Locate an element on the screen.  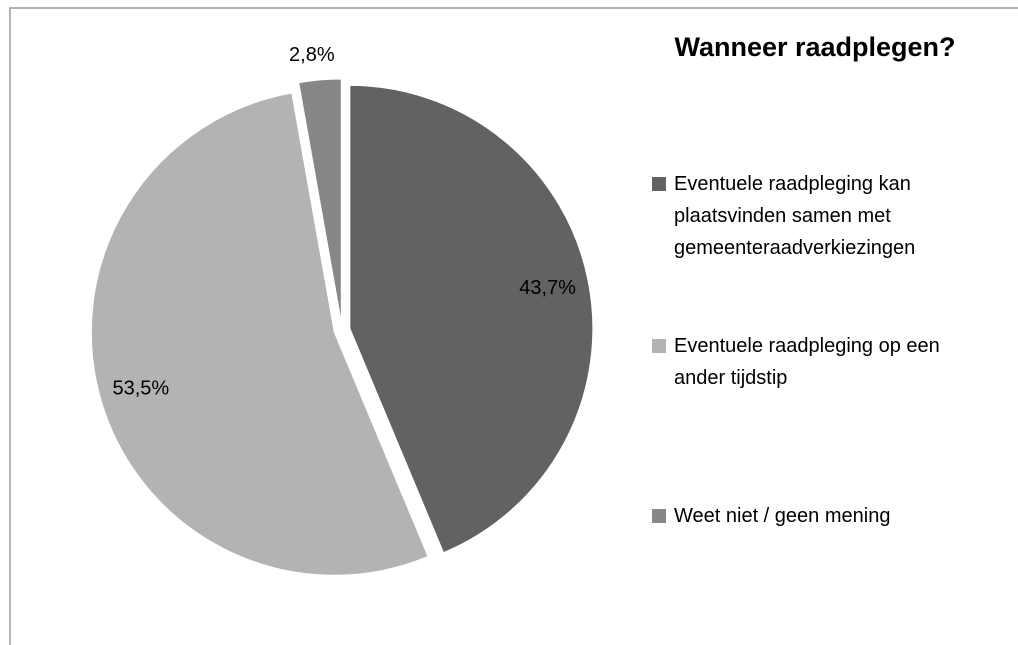
legend-label: Weet niet / geen mening is located at coordinates (782, 516).